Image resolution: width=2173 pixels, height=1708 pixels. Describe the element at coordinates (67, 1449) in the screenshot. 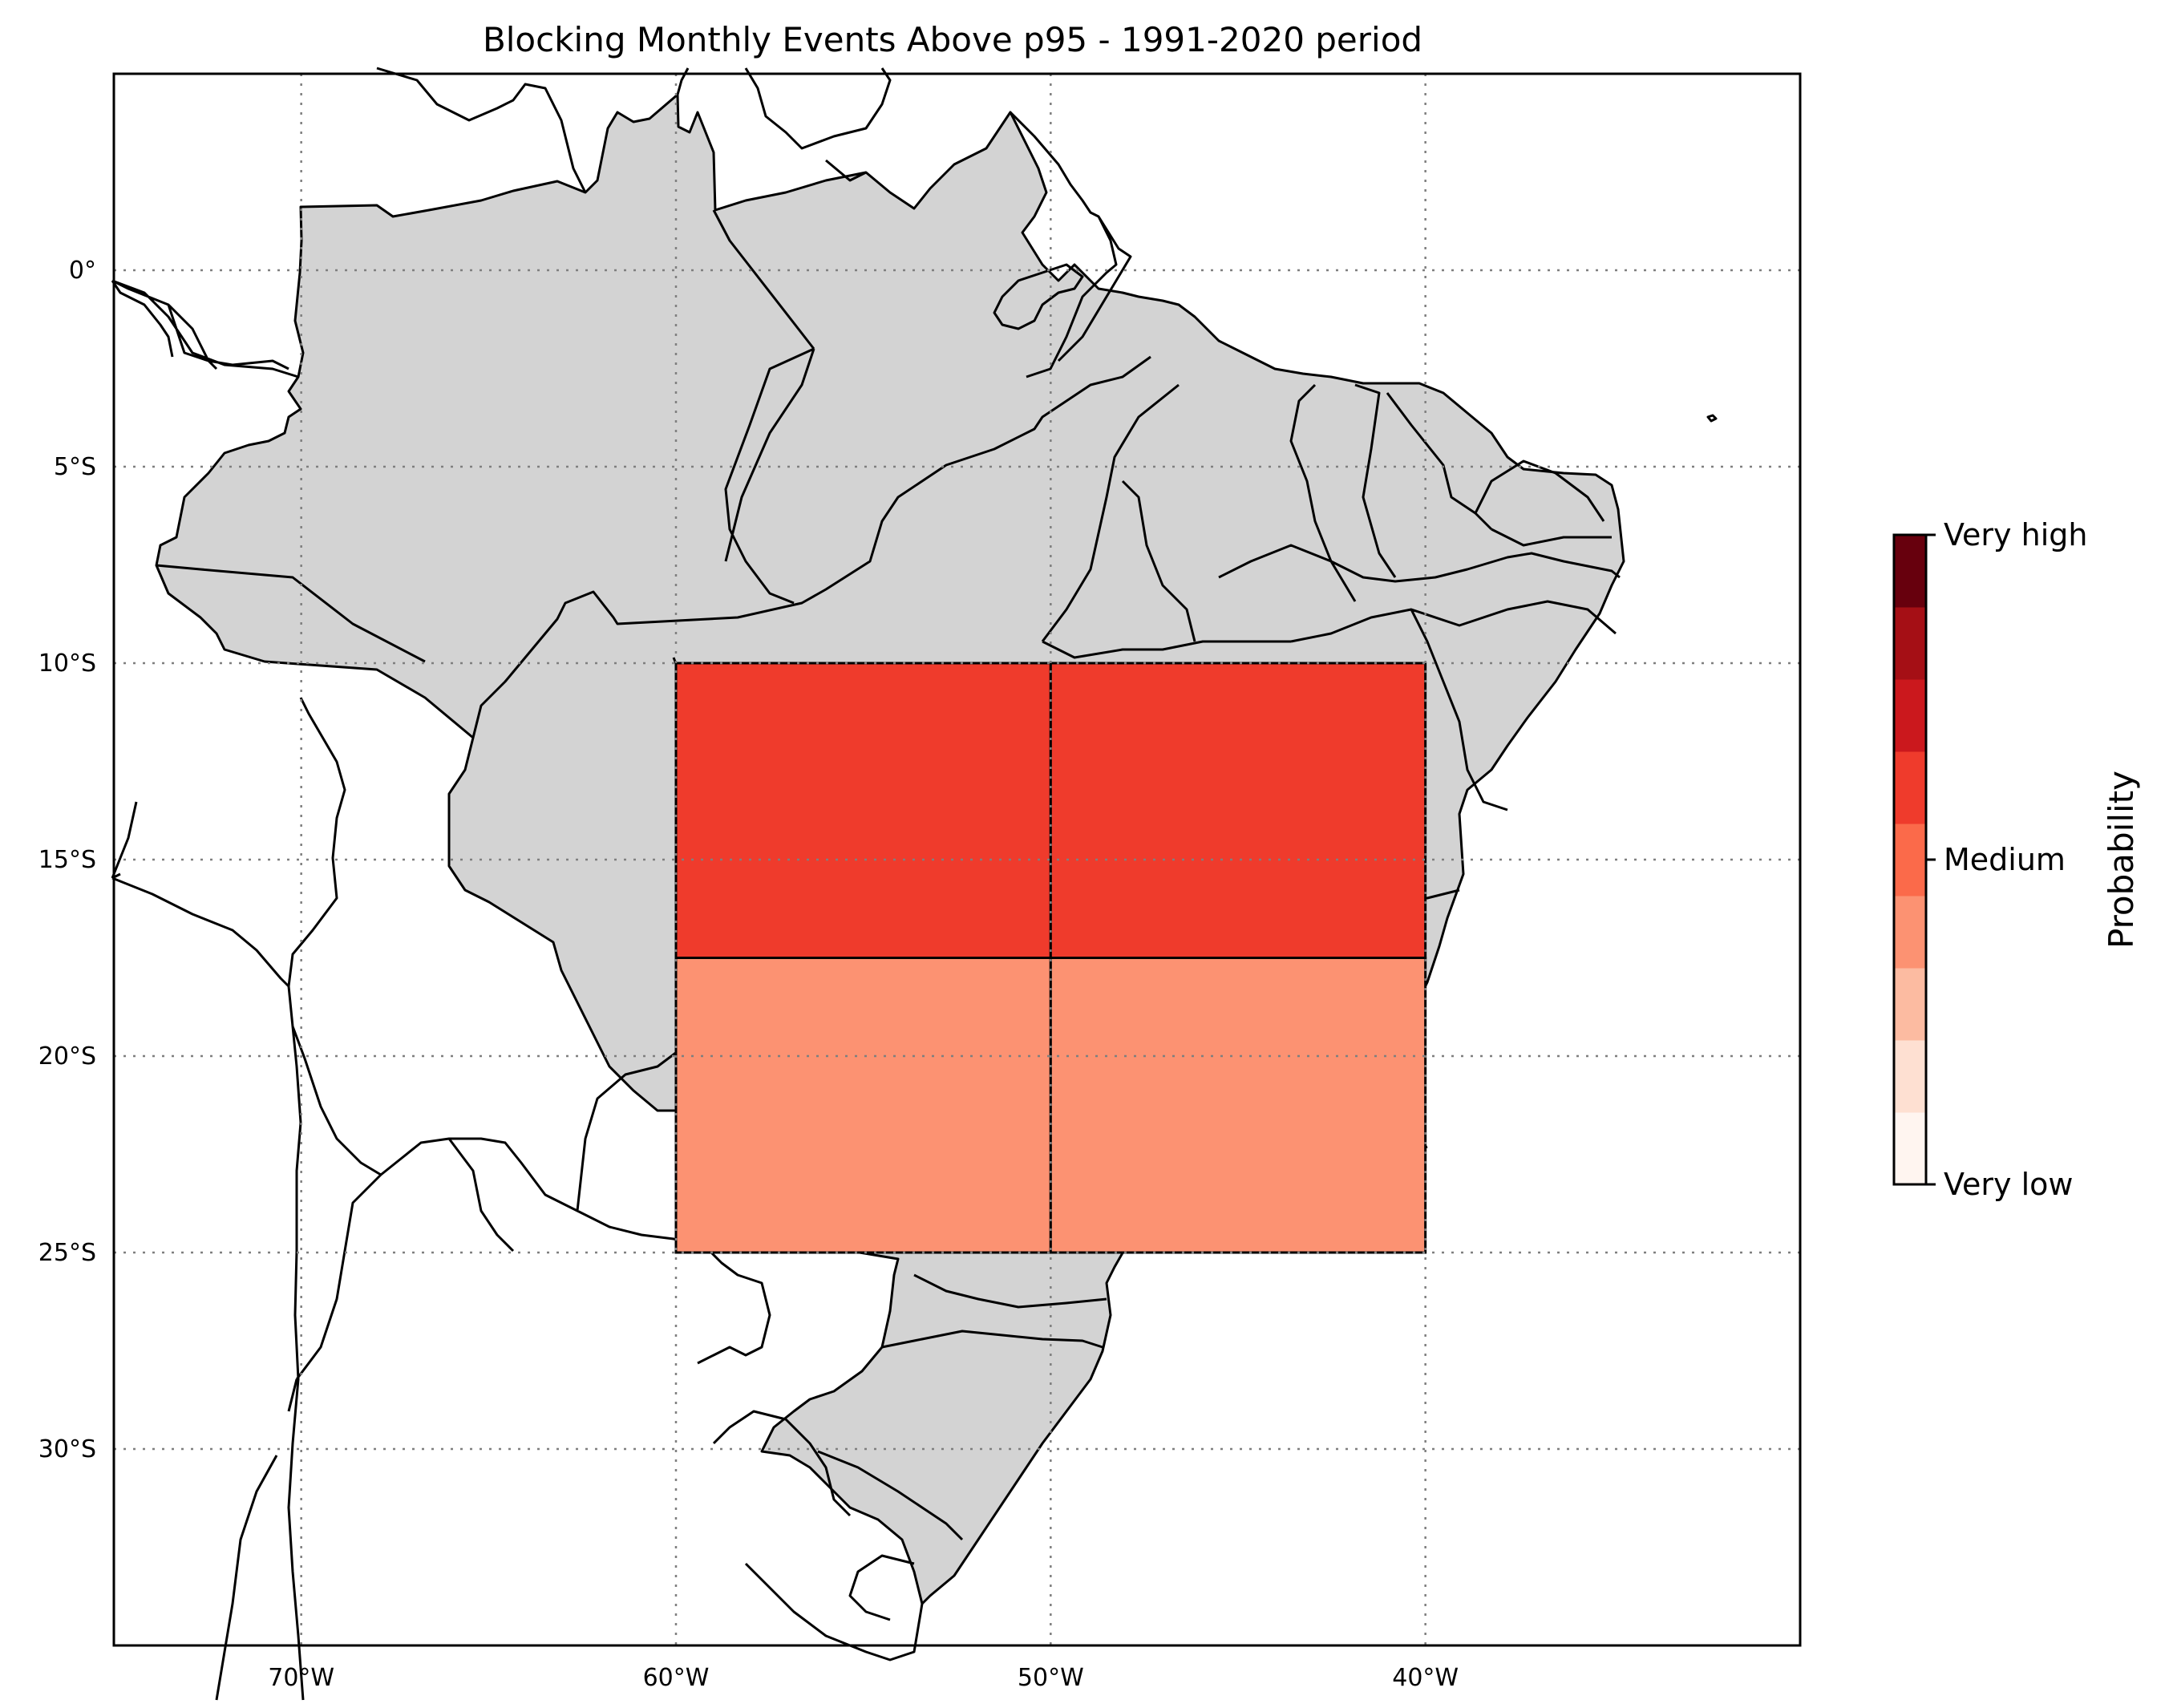

I see `lat-tick-label: 30°S` at that location.